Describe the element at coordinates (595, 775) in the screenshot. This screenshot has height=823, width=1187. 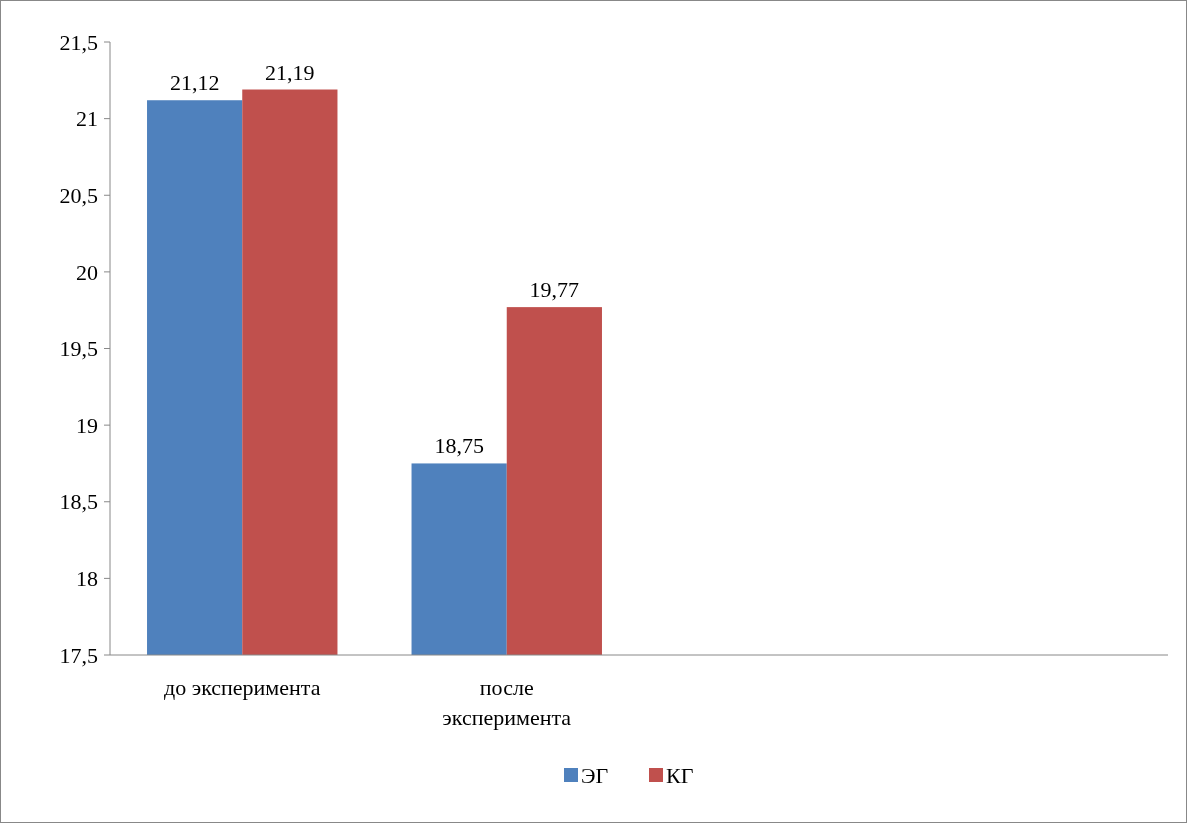
I see `legend-label: ЭГ` at that location.